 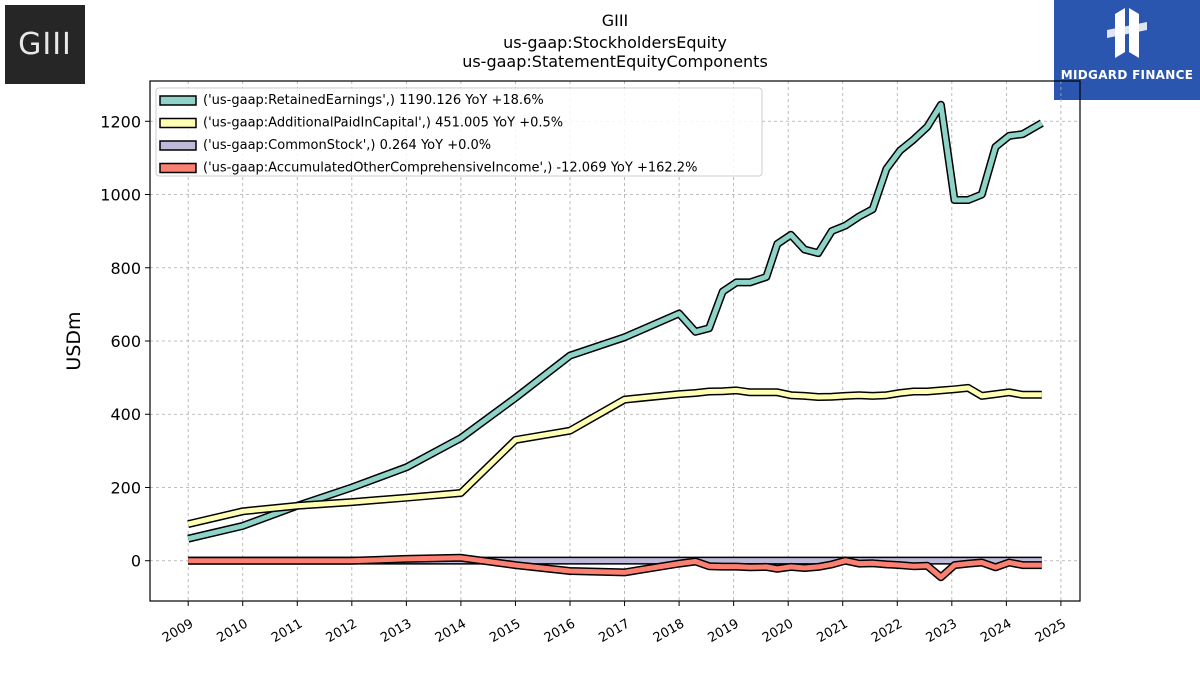 What do you see at coordinates (615, 61) in the screenshot?
I see `chart-title-line-3: us-gaap:StatementEquityComponents` at bounding box center [615, 61].